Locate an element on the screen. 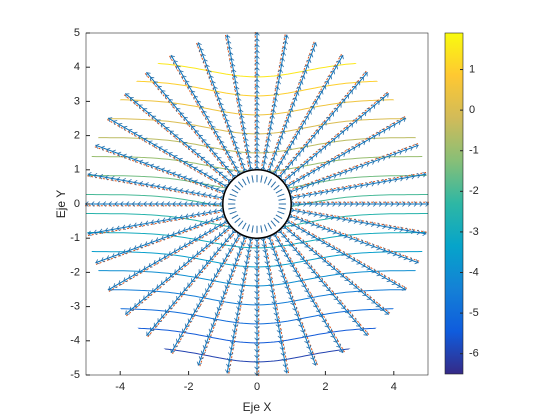  x-tick-label: 2 is located at coordinates (325, 387).